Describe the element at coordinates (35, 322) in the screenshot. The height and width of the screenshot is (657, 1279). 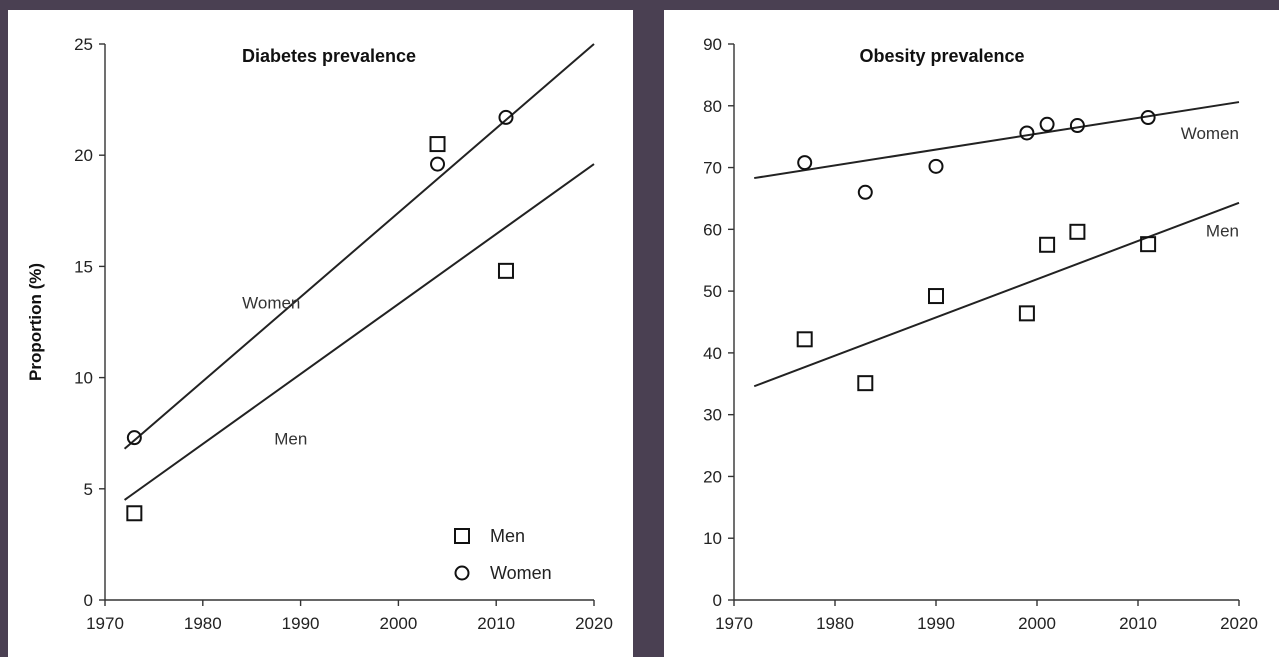
I see `y-axis-label: Proportion (%)` at that location.